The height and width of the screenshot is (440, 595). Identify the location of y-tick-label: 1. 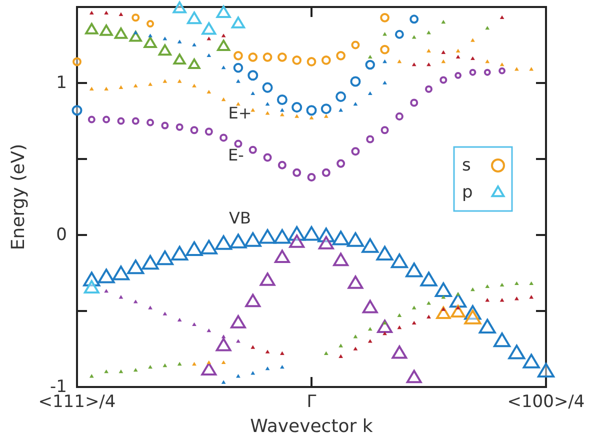
(61, 83).